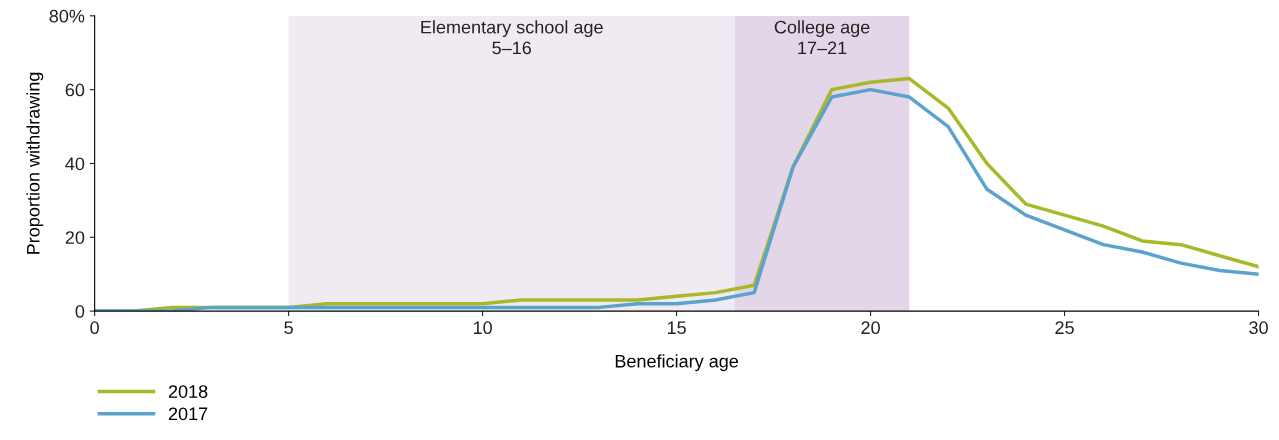 The image size is (1279, 440). Describe the element at coordinates (870, 328) in the screenshot. I see `x-tick-label: 20` at that location.